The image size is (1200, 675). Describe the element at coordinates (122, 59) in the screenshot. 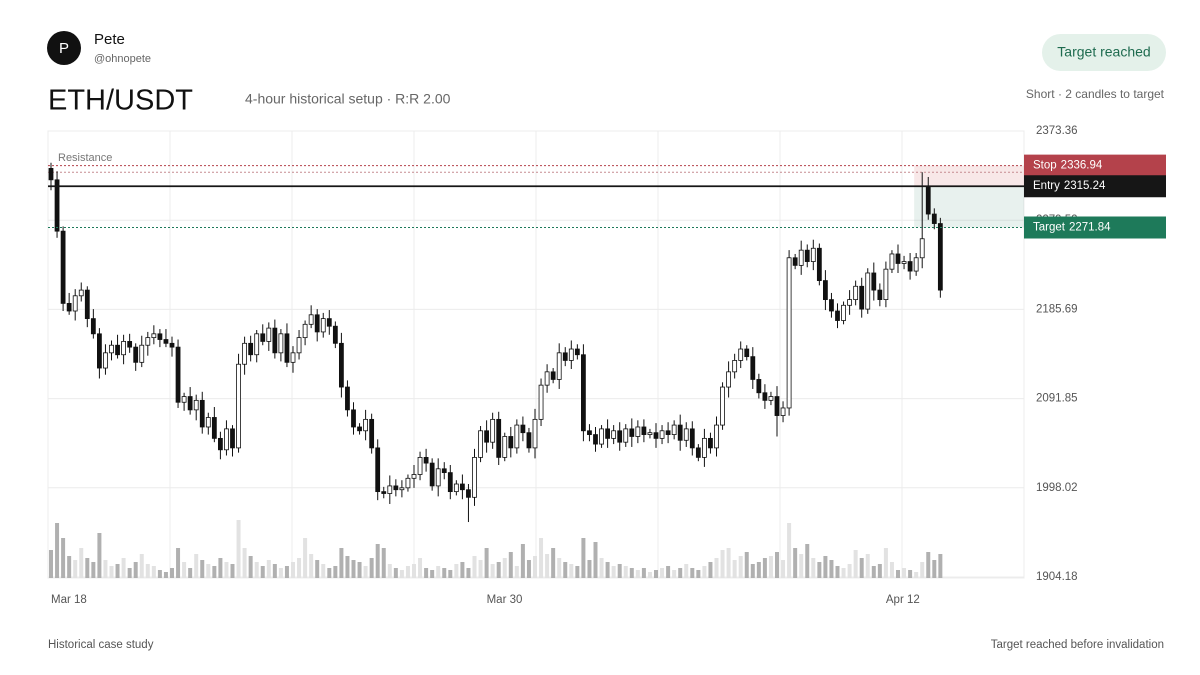

I see `user-handle: @ohnopete` at that location.